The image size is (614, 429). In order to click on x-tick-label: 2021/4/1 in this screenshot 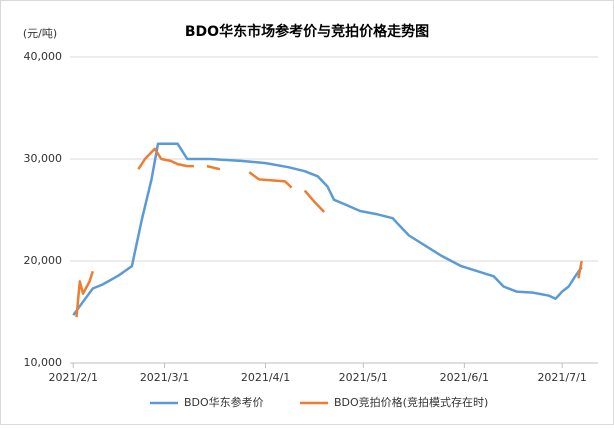, I will do `click(265, 377)`.